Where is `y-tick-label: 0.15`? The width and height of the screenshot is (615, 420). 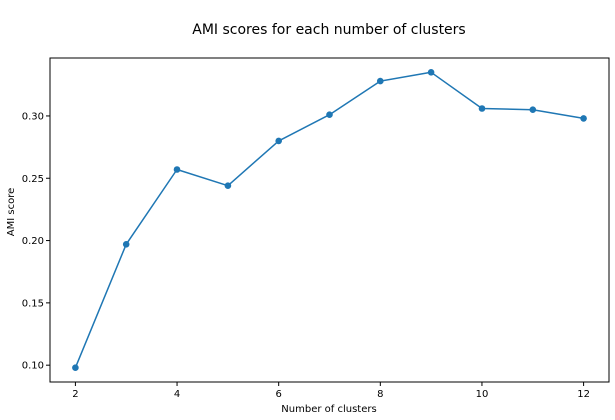
y-tick-label: 0.15 is located at coordinates (33, 303).